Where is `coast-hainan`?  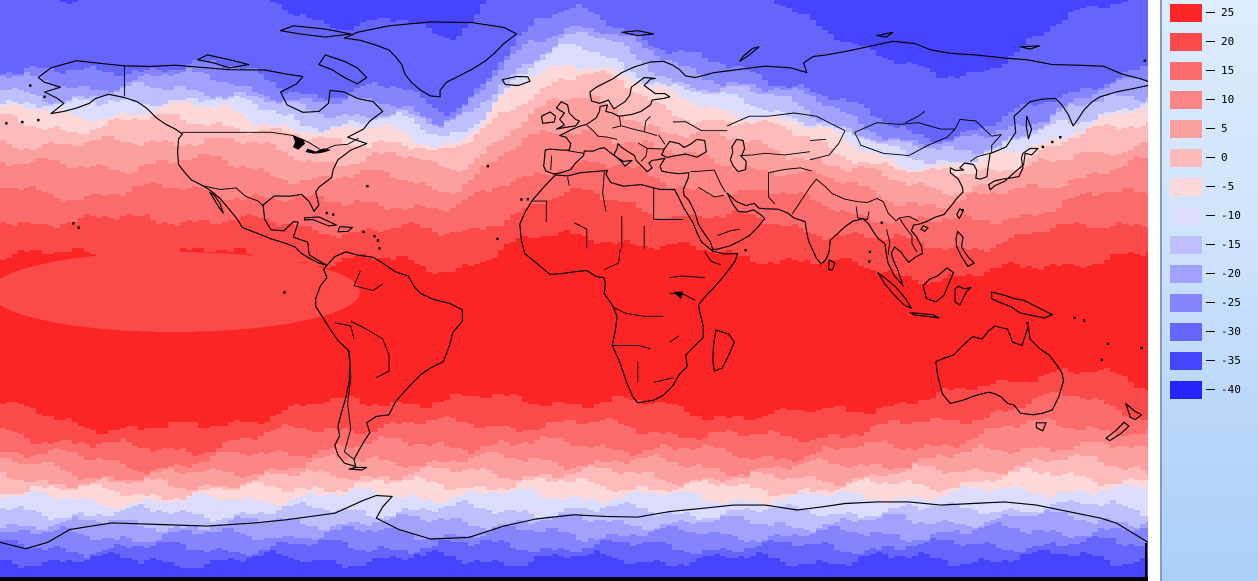 coast-hainan is located at coordinates (924, 228).